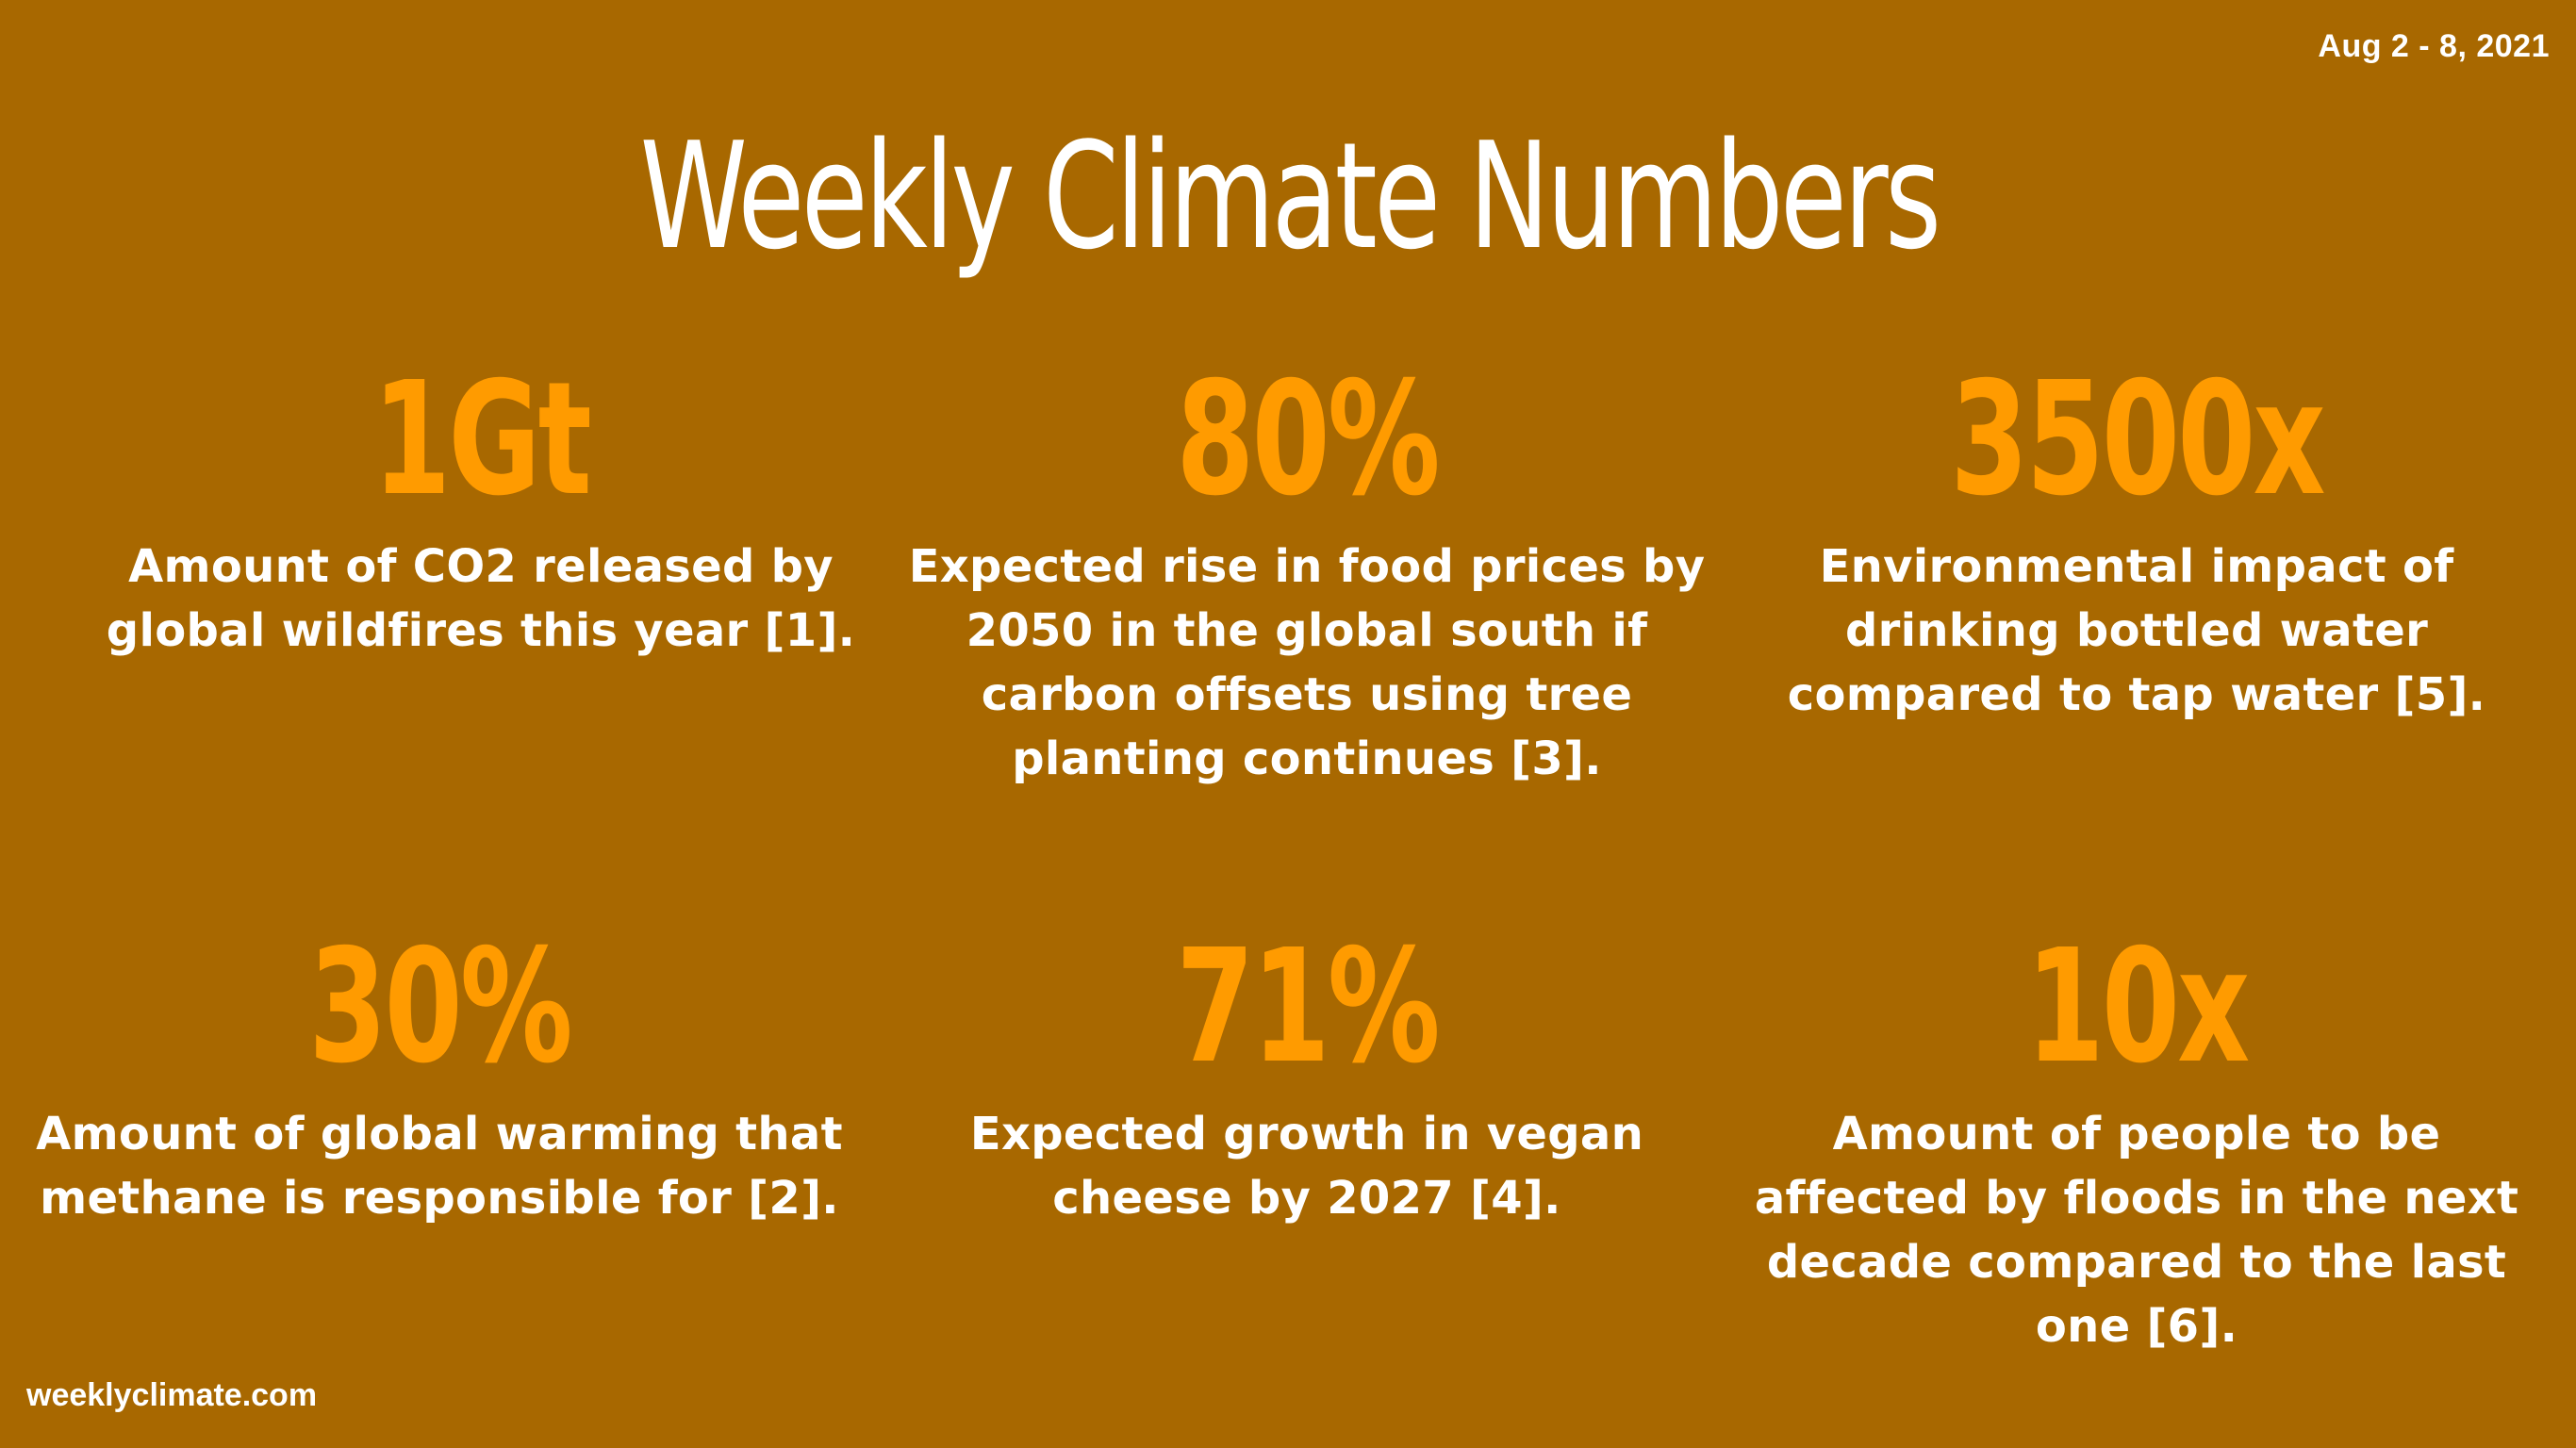 The image size is (2576, 1448). Describe the element at coordinates (172, 1395) in the screenshot. I see `website-footer: weeklyclimate.com` at that location.